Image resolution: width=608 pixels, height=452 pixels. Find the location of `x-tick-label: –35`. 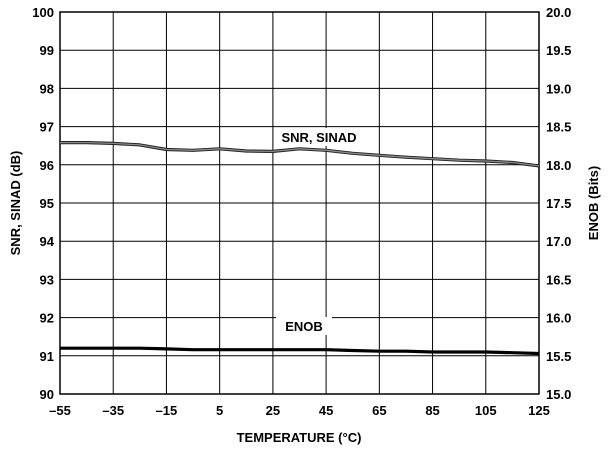

x-tick-label: –35 is located at coordinates (113, 410).